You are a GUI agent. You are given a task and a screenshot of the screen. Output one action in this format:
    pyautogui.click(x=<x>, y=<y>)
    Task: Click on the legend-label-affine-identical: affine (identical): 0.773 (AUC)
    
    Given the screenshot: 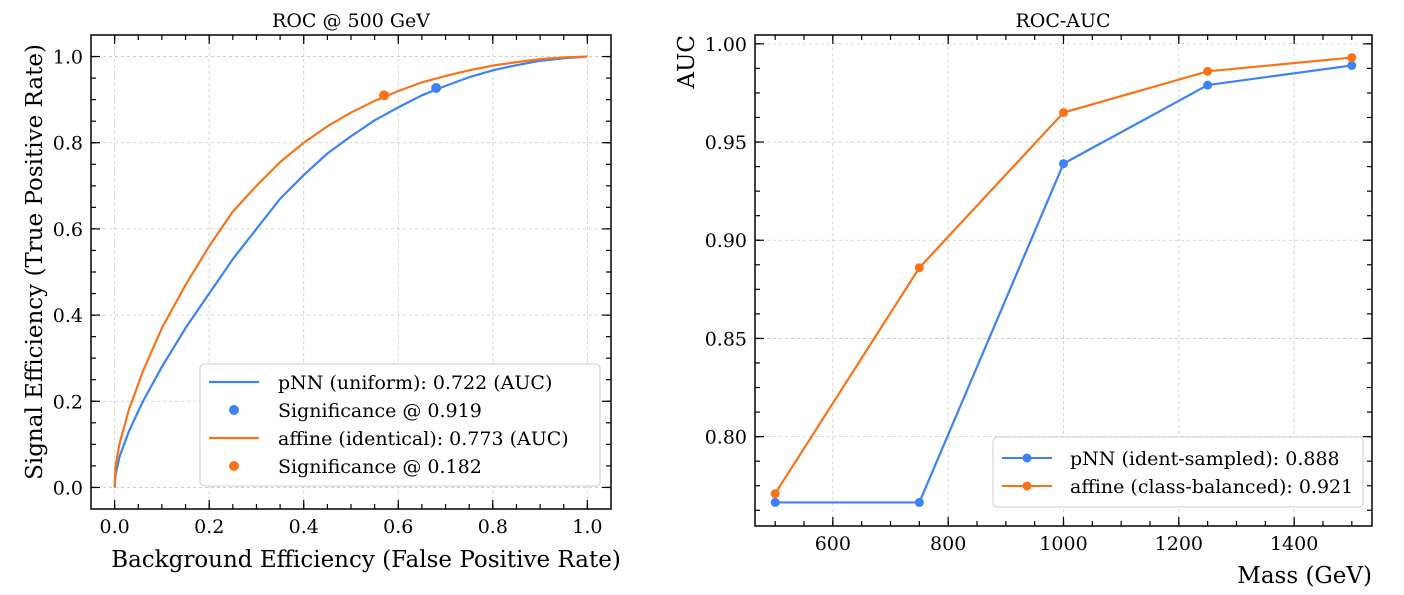 What is the action you would take?
    pyautogui.click(x=423, y=439)
    